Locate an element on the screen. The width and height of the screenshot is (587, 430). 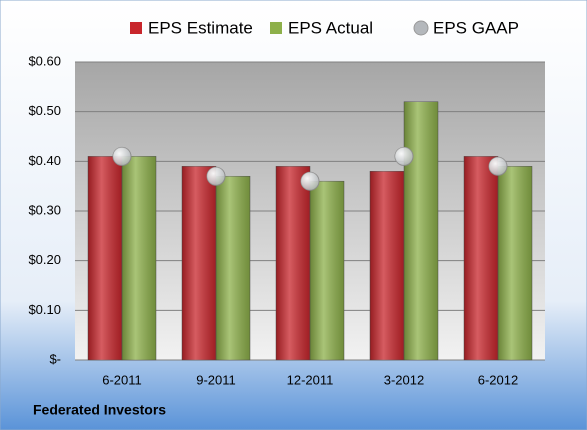
y-tick-label: $0.10 is located at coordinates (44, 309).